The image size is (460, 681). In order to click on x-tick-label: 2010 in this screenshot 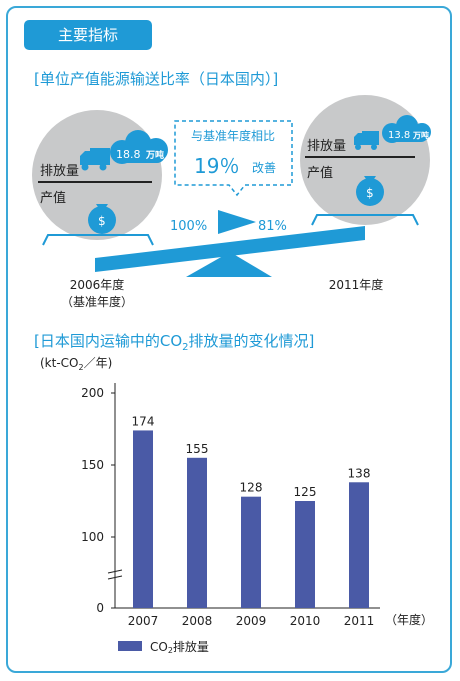, I will do `click(305, 621)`.